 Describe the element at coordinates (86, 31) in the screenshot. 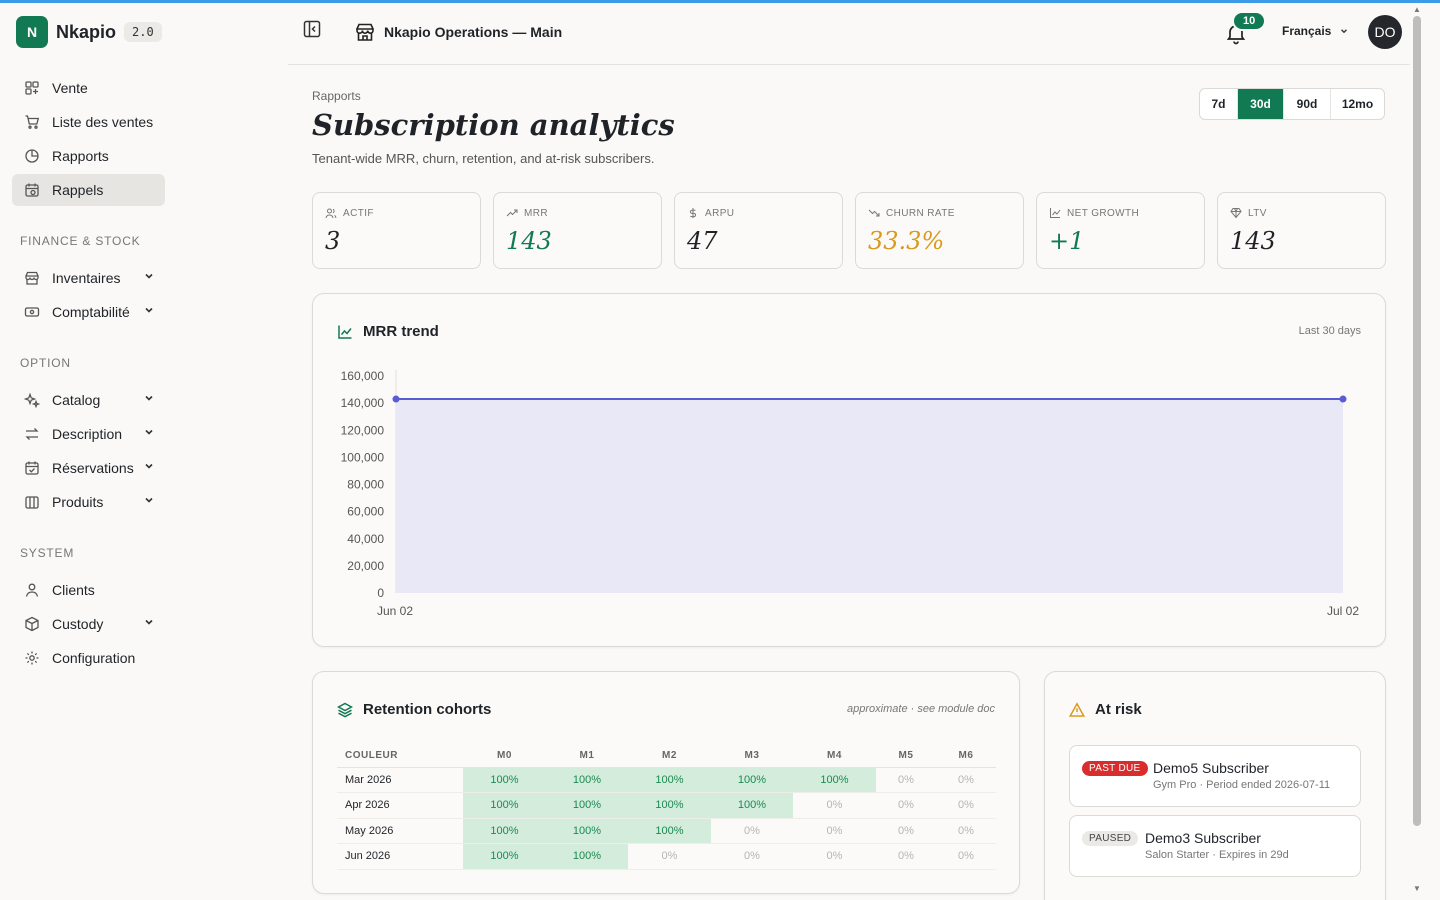

I see `brand-name: Nkapio` at that location.